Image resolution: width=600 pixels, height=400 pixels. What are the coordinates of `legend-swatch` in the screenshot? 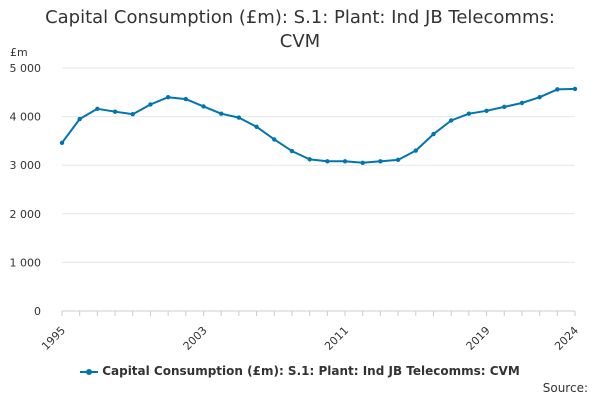 It's located at (89, 371).